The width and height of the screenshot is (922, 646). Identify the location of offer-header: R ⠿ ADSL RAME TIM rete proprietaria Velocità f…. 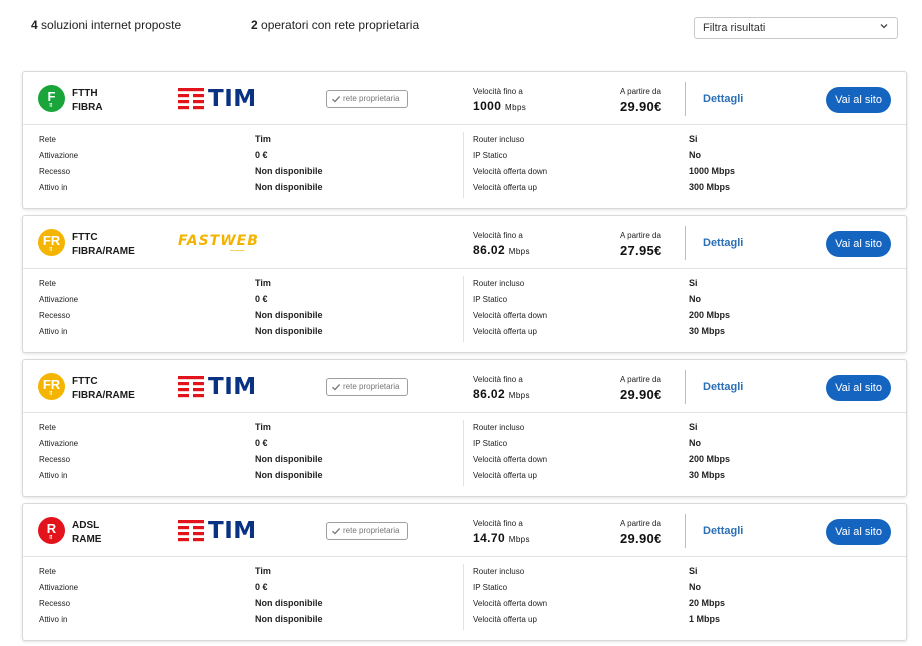
(464, 530).